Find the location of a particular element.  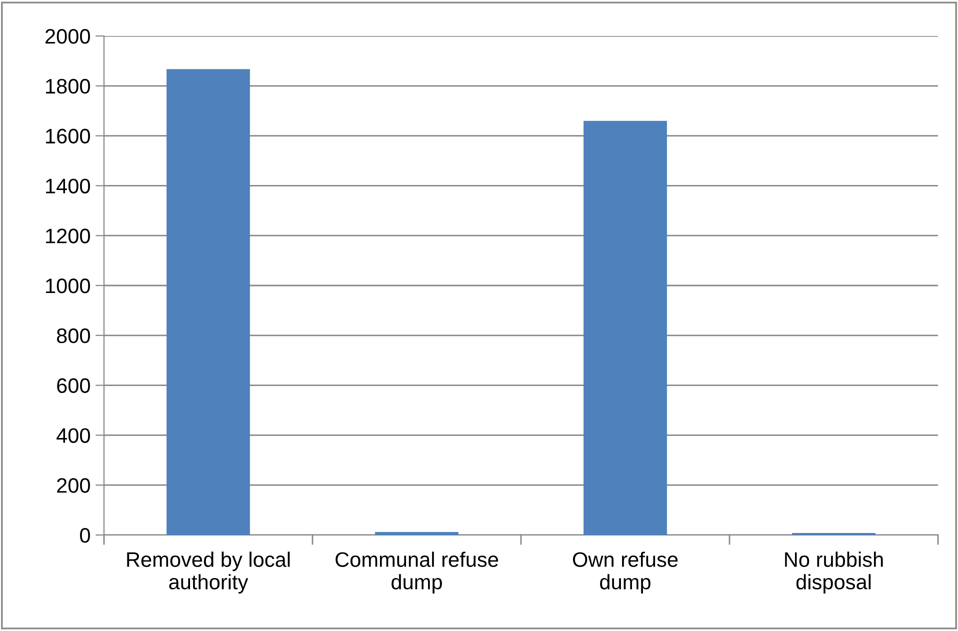

x-tick-label: Removed by local authority is located at coordinates (208, 573).